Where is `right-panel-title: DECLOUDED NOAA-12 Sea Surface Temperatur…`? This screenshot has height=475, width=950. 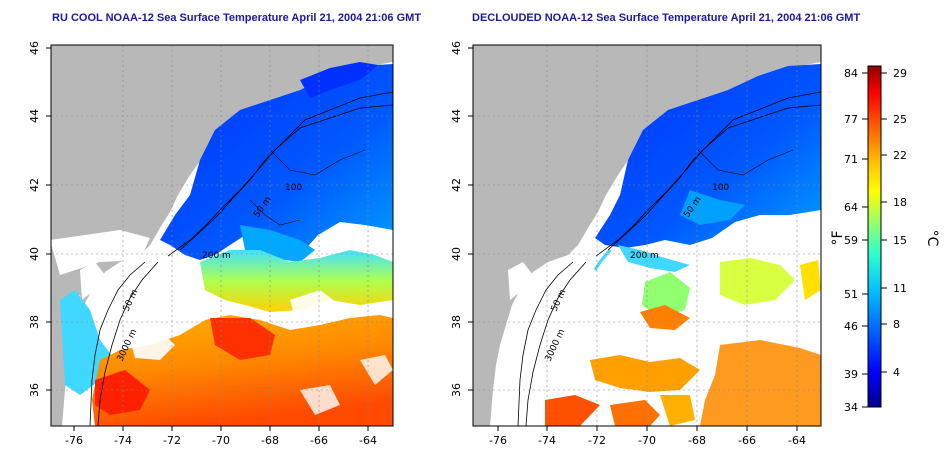
right-panel-title: DECLOUDED NOAA-12 Sea Surface Temperatur… is located at coordinates (666, 18).